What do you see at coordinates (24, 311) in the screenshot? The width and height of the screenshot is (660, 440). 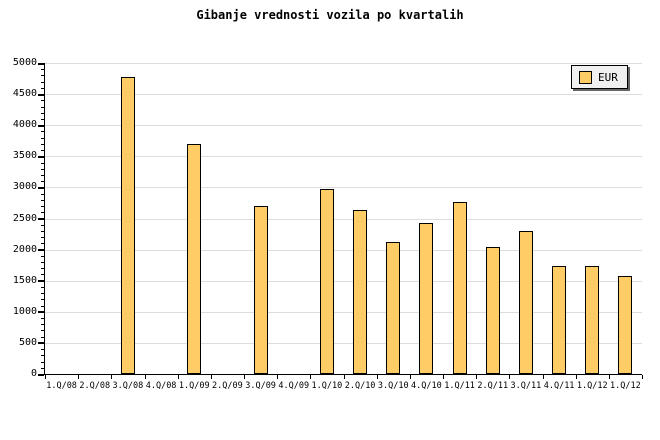 I see `y-axis-tick-label: 1000` at bounding box center [24, 311].